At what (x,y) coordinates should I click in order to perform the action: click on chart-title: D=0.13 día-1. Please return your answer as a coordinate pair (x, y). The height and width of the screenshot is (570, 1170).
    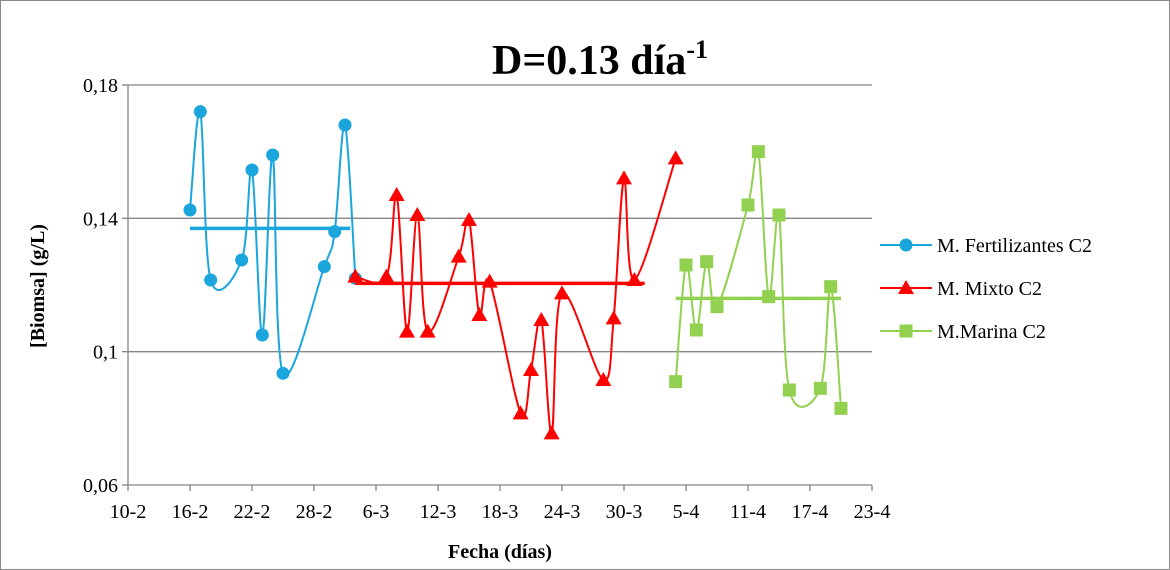
    Looking at the image, I should click on (600, 59).